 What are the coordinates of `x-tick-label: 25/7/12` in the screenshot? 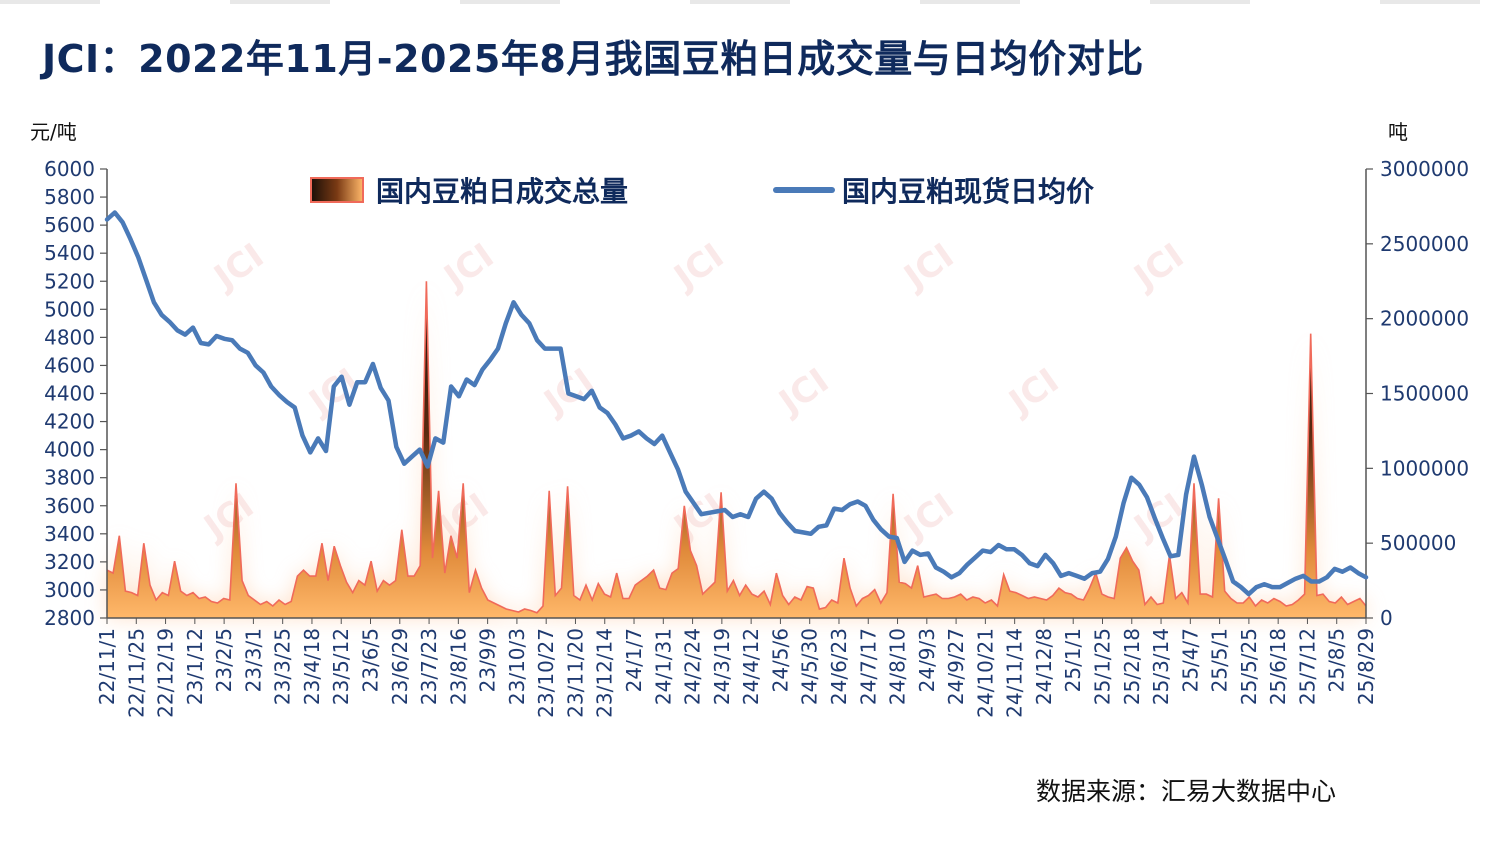 It's located at (1307, 666).